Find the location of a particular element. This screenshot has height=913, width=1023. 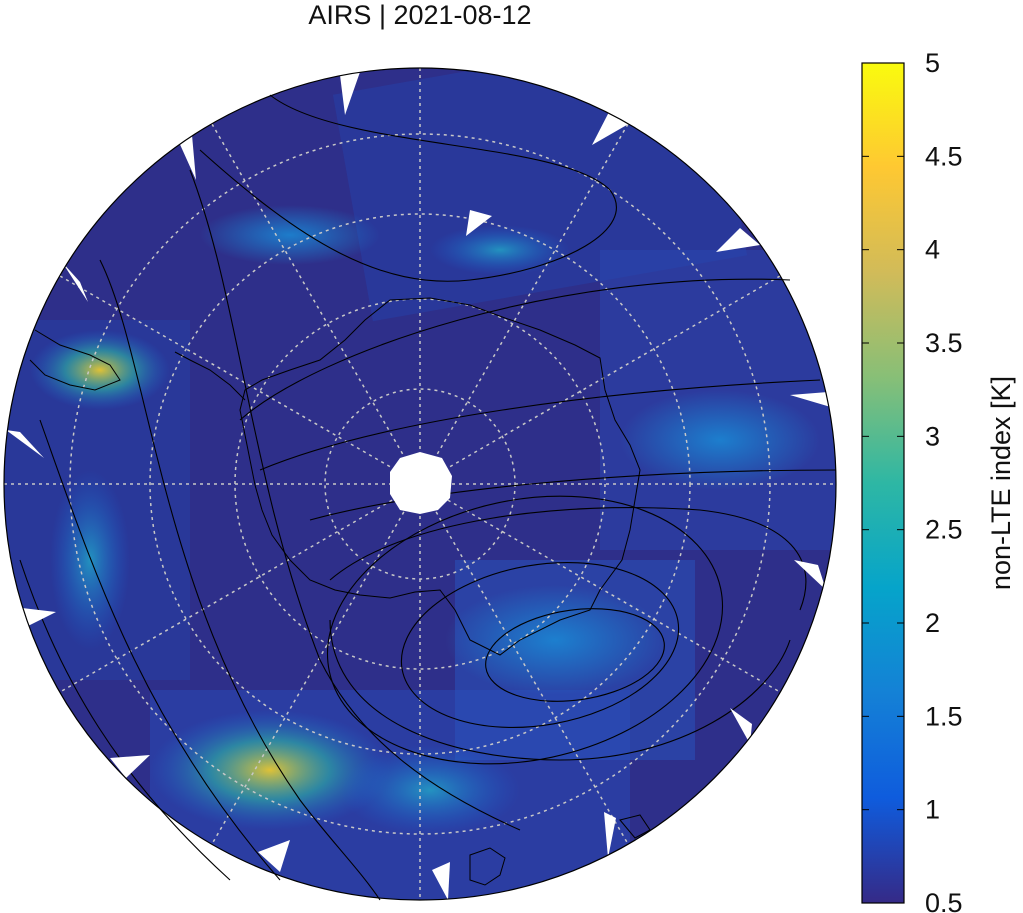

pole-gap is located at coordinates (421, 483).